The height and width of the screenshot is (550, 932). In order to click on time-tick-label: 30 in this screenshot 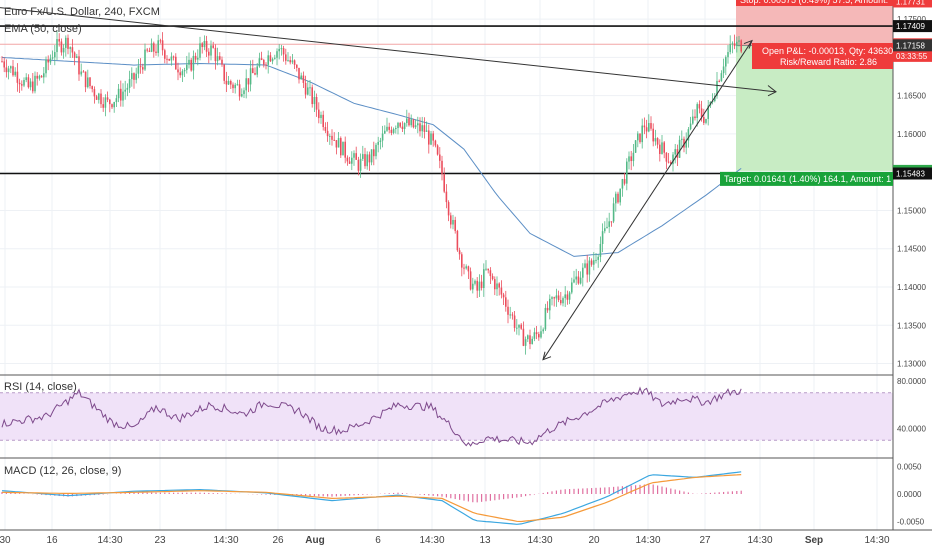, I will do `click(5, 540)`.